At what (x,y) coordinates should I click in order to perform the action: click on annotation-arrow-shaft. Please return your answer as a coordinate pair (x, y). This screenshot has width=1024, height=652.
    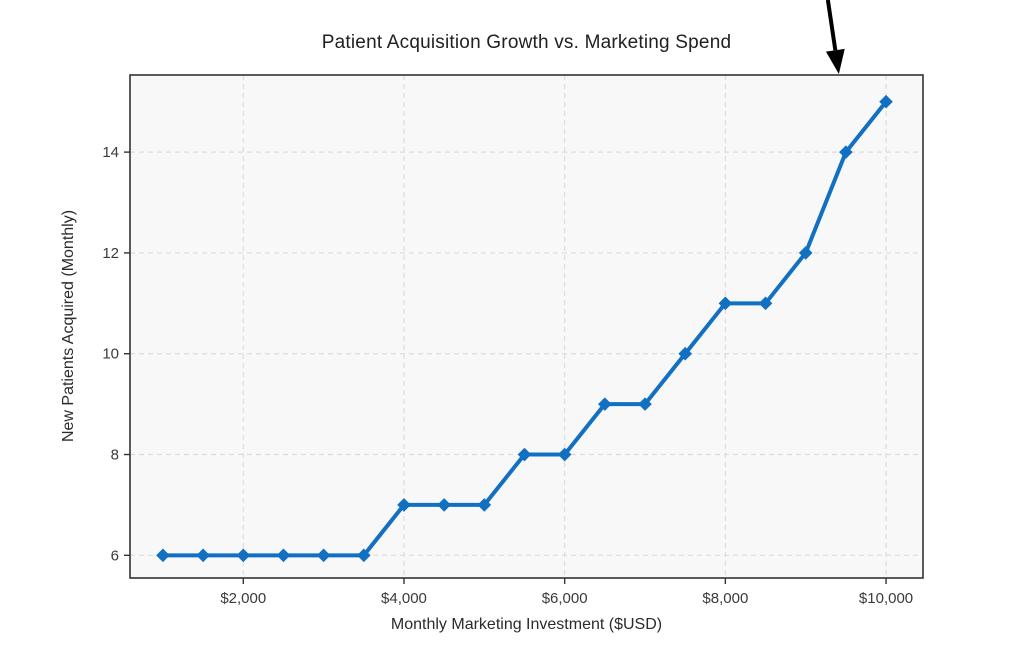
    Looking at the image, I should click on (831, 25).